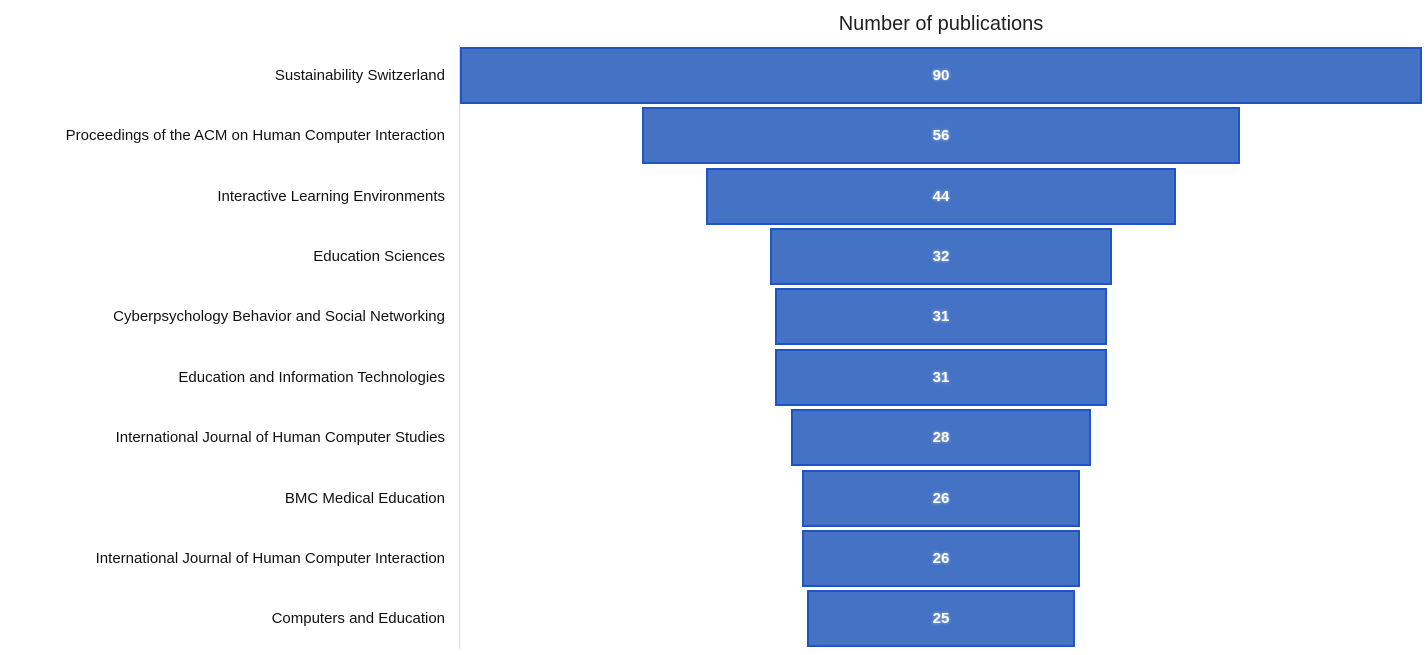  I want to click on category-label: Sustainability Switzerland, so click(359, 75).